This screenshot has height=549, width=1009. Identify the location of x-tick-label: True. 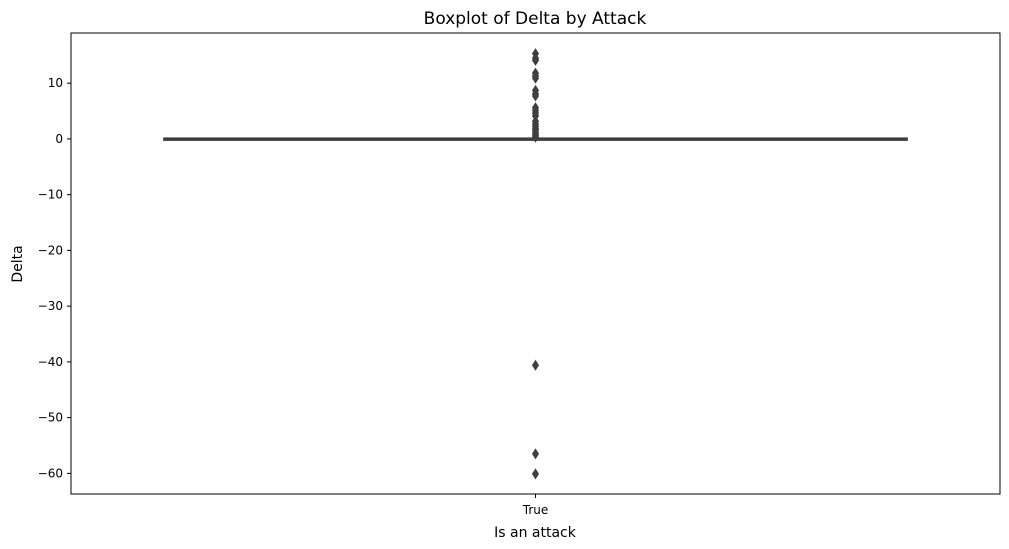
(535, 510).